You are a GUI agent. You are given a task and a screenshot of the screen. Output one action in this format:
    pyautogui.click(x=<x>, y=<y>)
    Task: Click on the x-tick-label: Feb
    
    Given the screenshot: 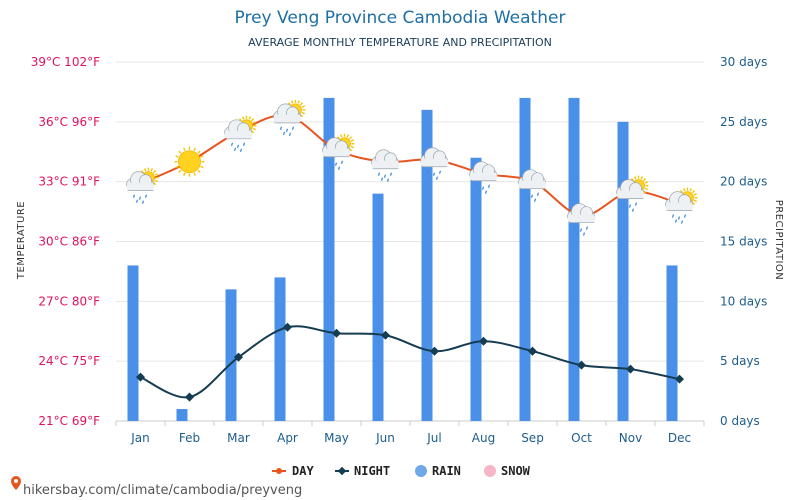 What is the action you would take?
    pyautogui.click(x=189, y=438)
    